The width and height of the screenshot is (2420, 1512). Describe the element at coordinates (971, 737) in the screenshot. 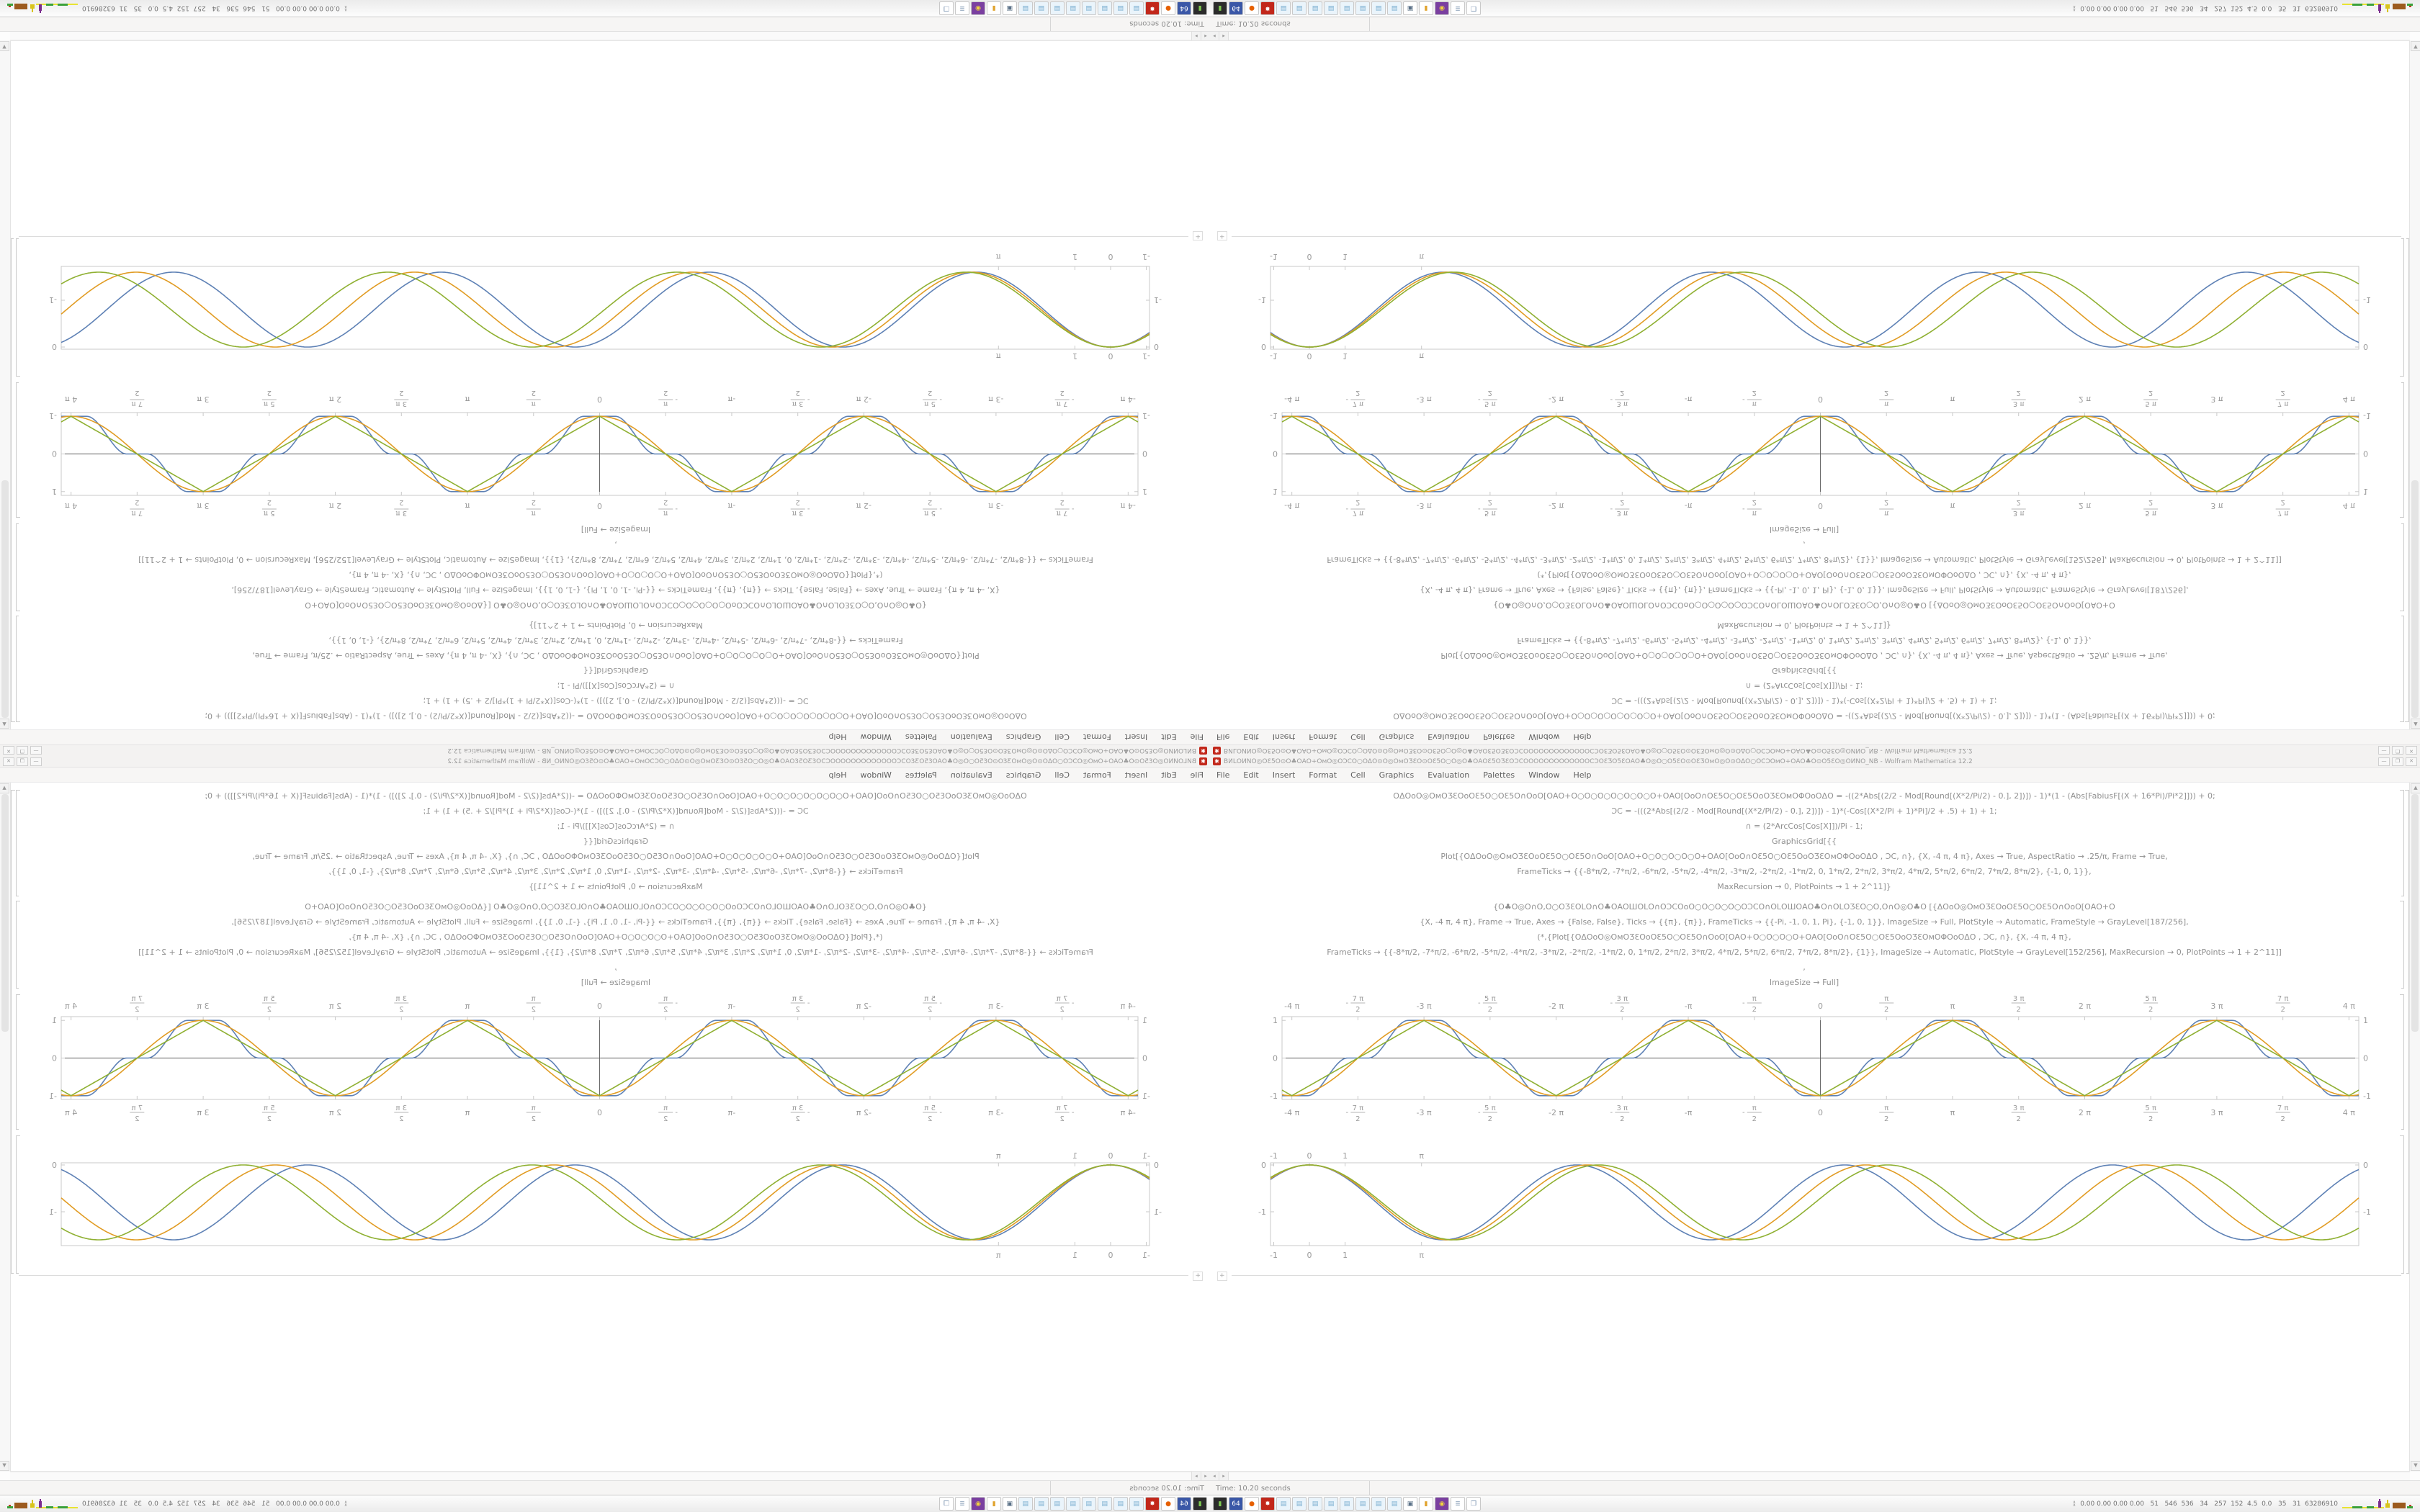

I see `menu-evaluation: Evaluation` at that location.